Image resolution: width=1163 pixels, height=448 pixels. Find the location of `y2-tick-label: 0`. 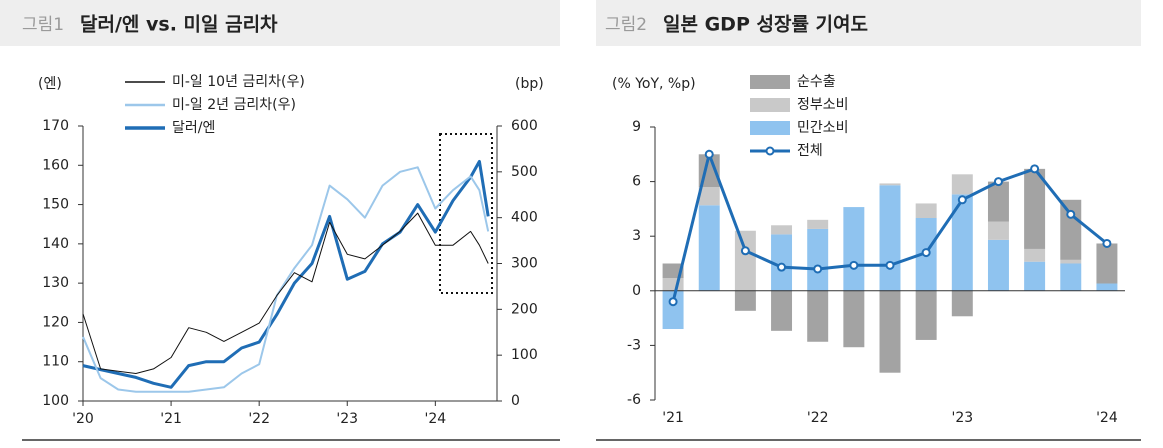

y2-tick-label: 0 is located at coordinates (515, 401).